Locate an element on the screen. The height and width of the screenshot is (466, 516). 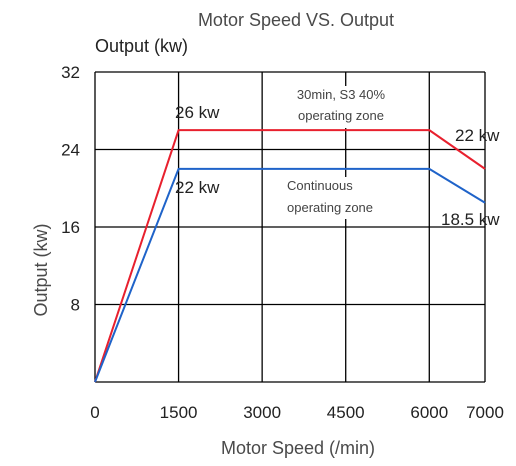
zone-label-s3-line2: operating zone is located at coordinates (341, 115).